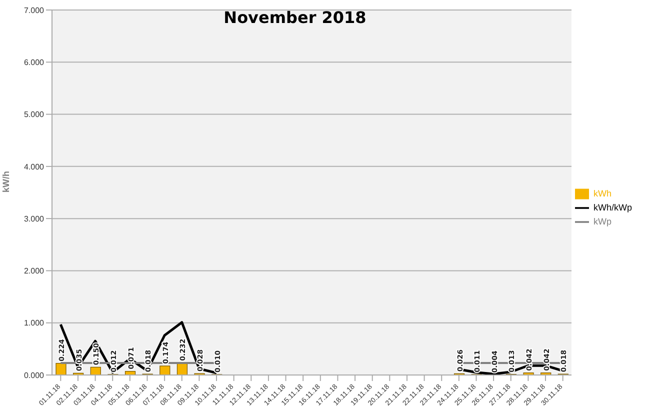  What do you see at coordinates (602, 193) in the screenshot?
I see `legend-label: kWh` at bounding box center [602, 193].